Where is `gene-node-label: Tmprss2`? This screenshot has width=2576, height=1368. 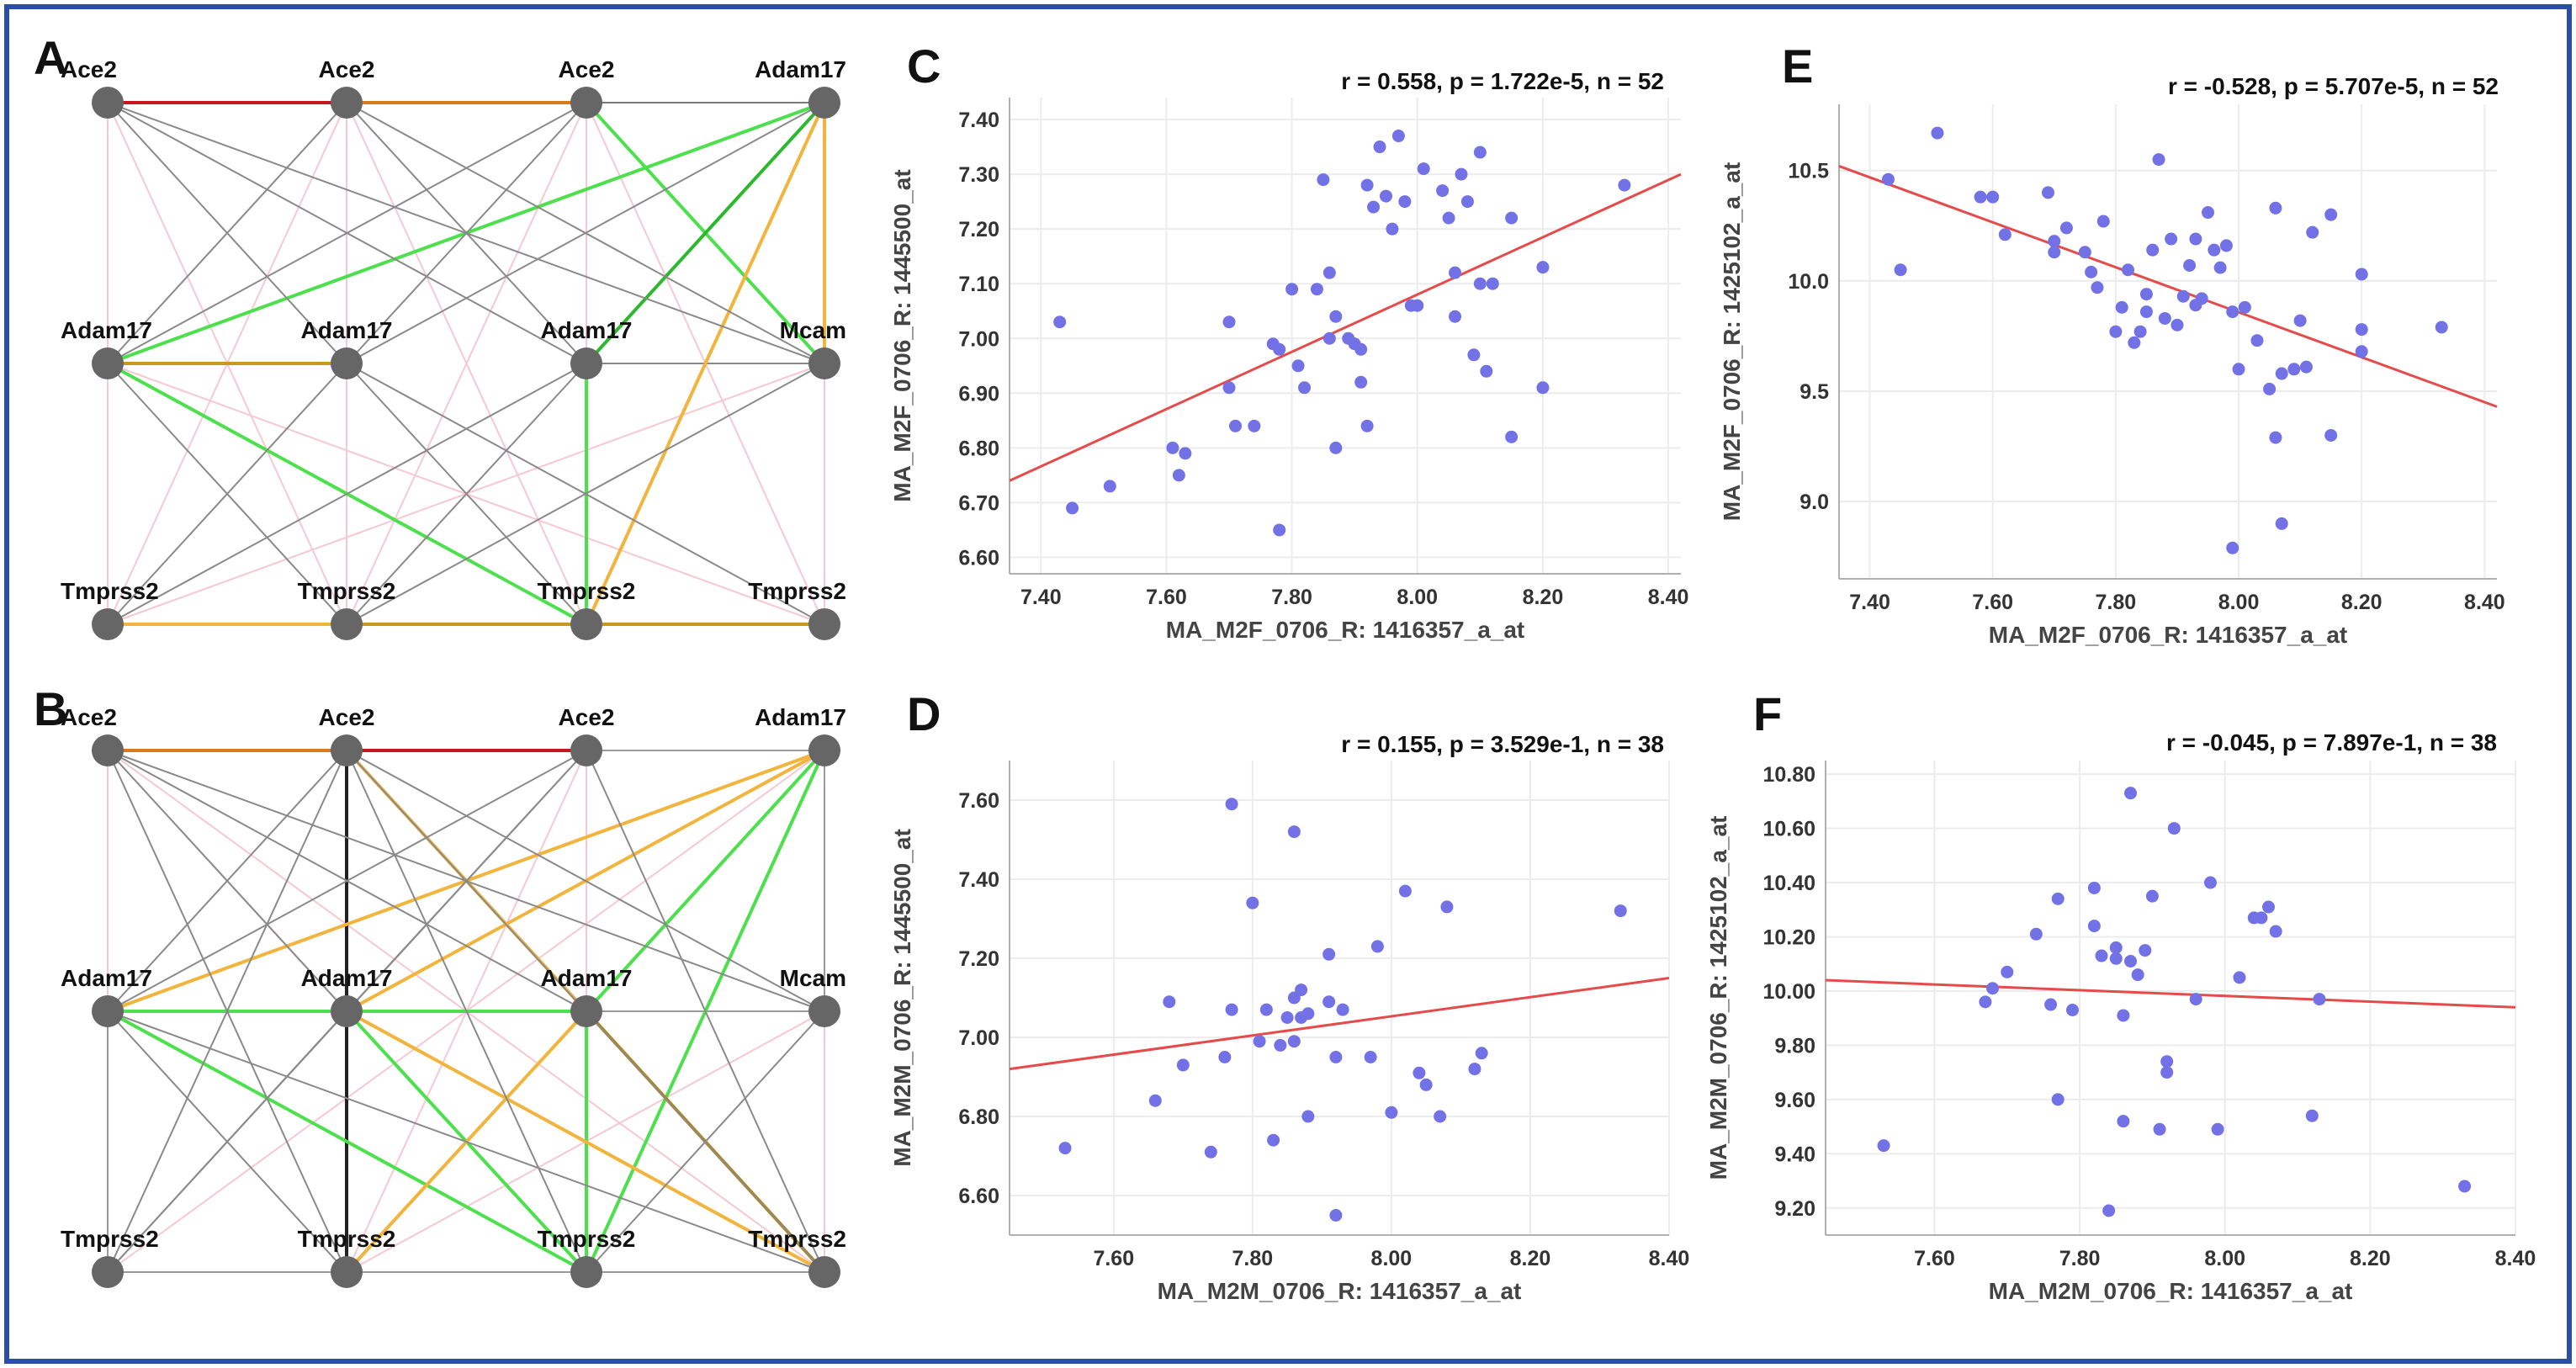 gene-node-label: Tmprss2 is located at coordinates (797, 591).